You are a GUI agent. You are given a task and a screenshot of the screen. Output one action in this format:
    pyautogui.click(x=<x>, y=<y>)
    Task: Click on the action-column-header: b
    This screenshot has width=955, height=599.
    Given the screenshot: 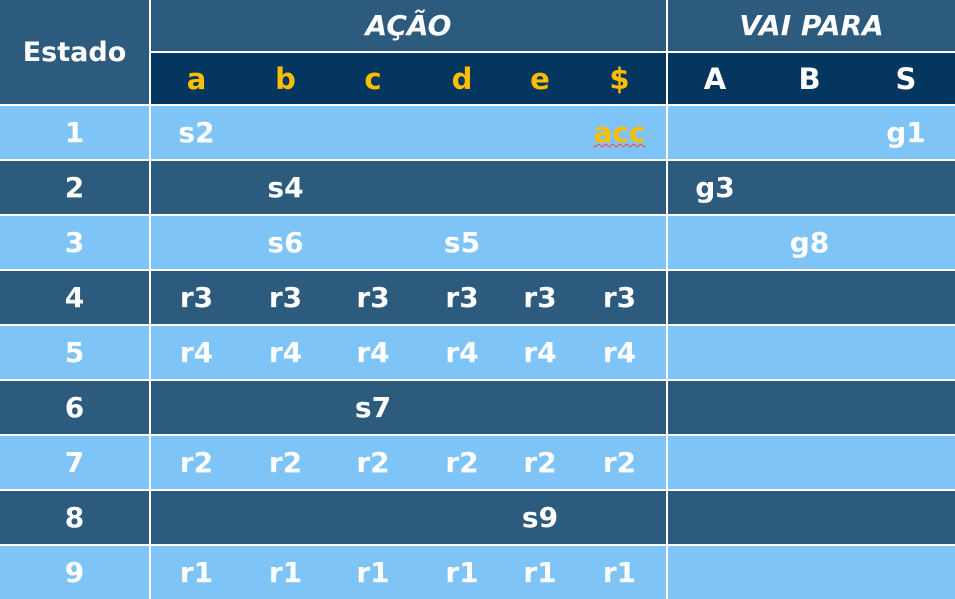 What is the action you would take?
    pyautogui.click(x=285, y=78)
    